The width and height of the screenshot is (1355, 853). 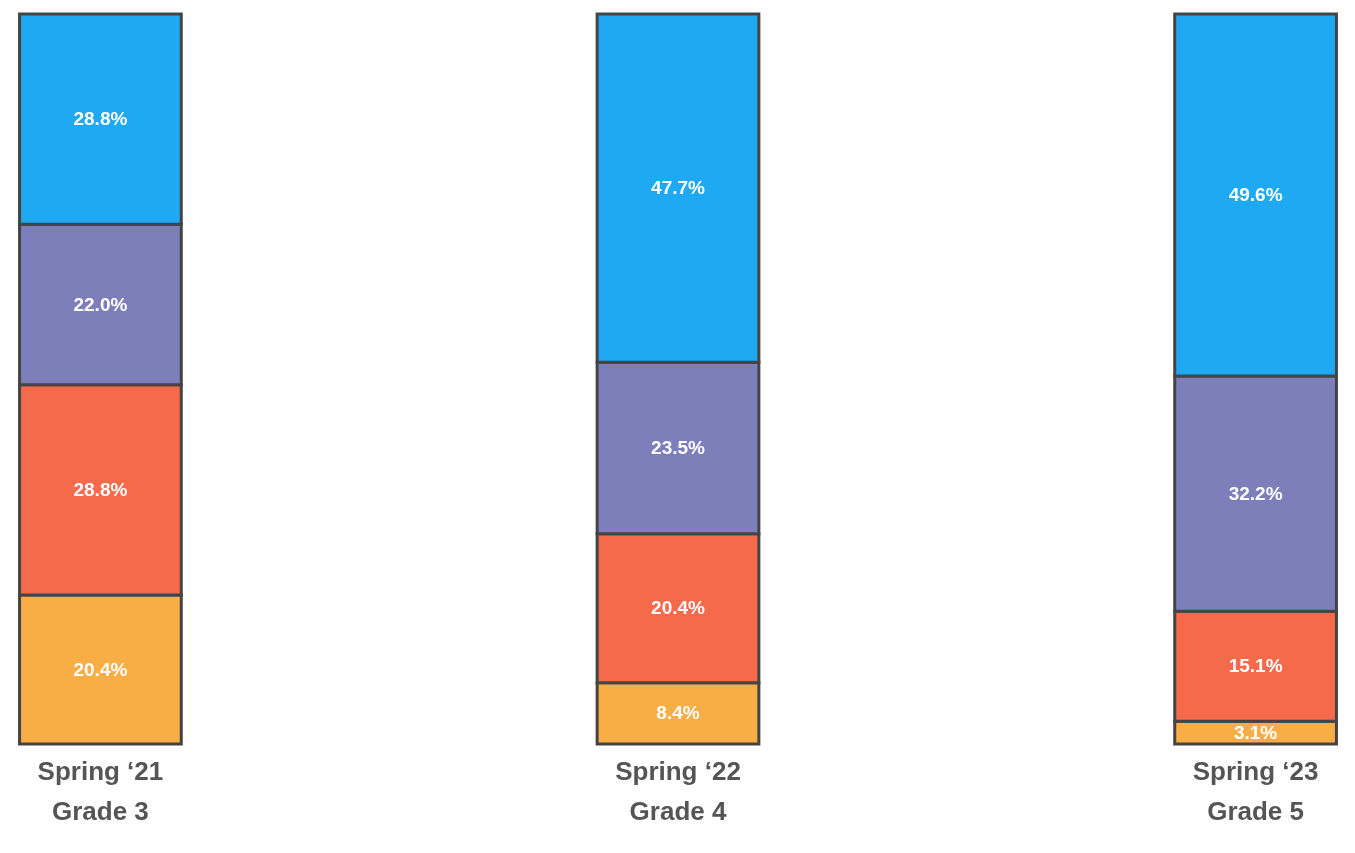 I want to click on data-label: 49.6%, so click(x=1255, y=195).